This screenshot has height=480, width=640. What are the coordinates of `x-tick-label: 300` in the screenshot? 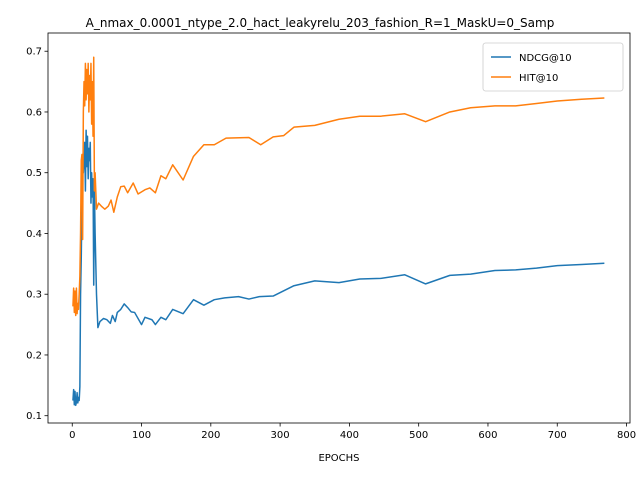 It's located at (280, 435).